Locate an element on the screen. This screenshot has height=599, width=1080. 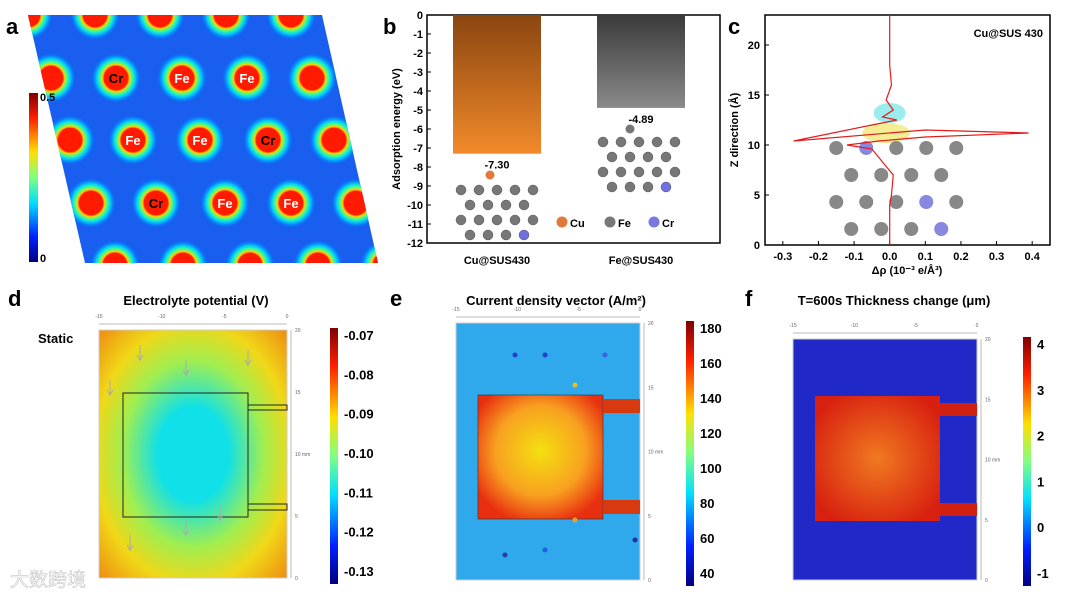
y-tick-label: 5 is located at coordinates (757, 196).